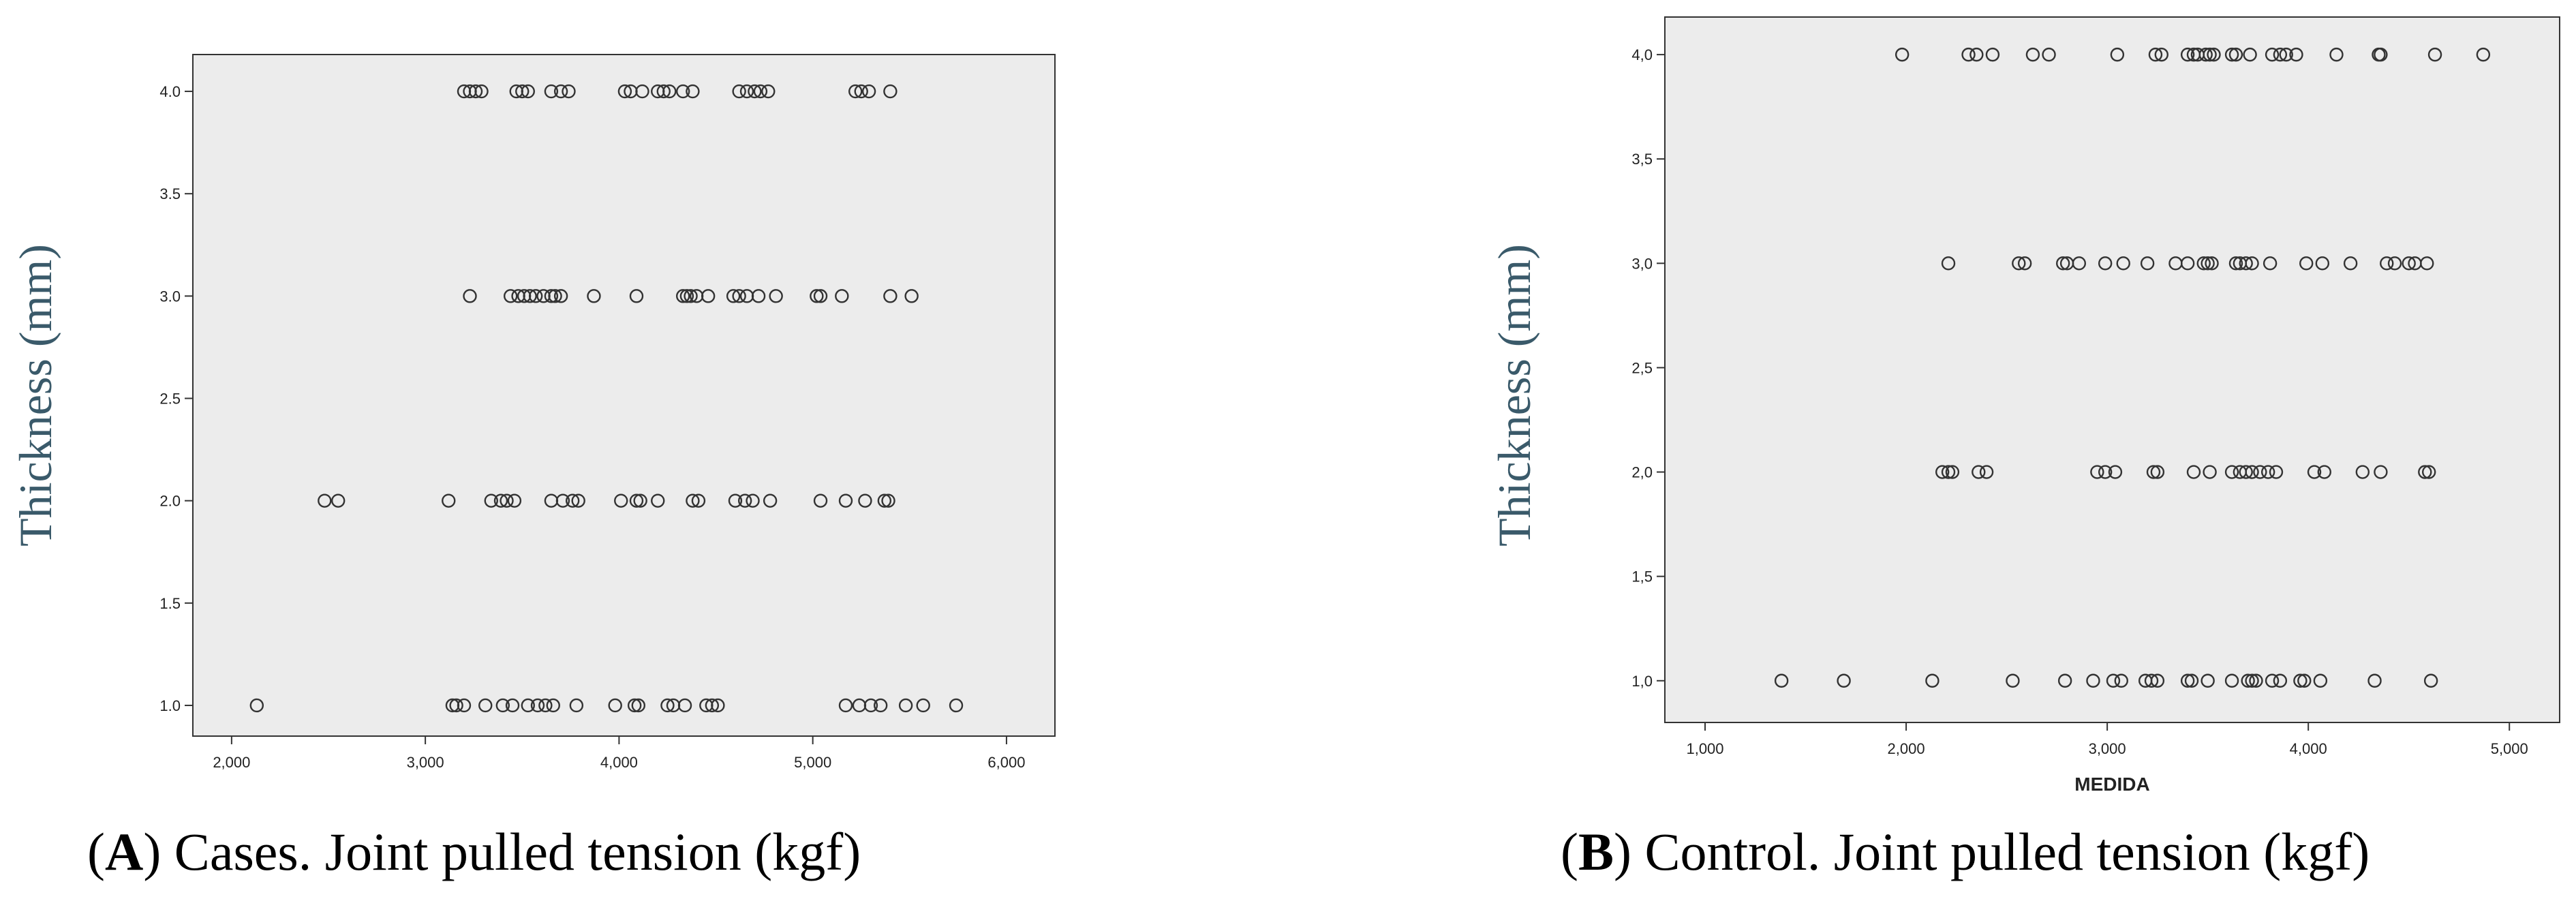 The image size is (2576, 899). What do you see at coordinates (2111, 784) in the screenshot?
I see `x-axis-label: MEDIDA` at bounding box center [2111, 784].